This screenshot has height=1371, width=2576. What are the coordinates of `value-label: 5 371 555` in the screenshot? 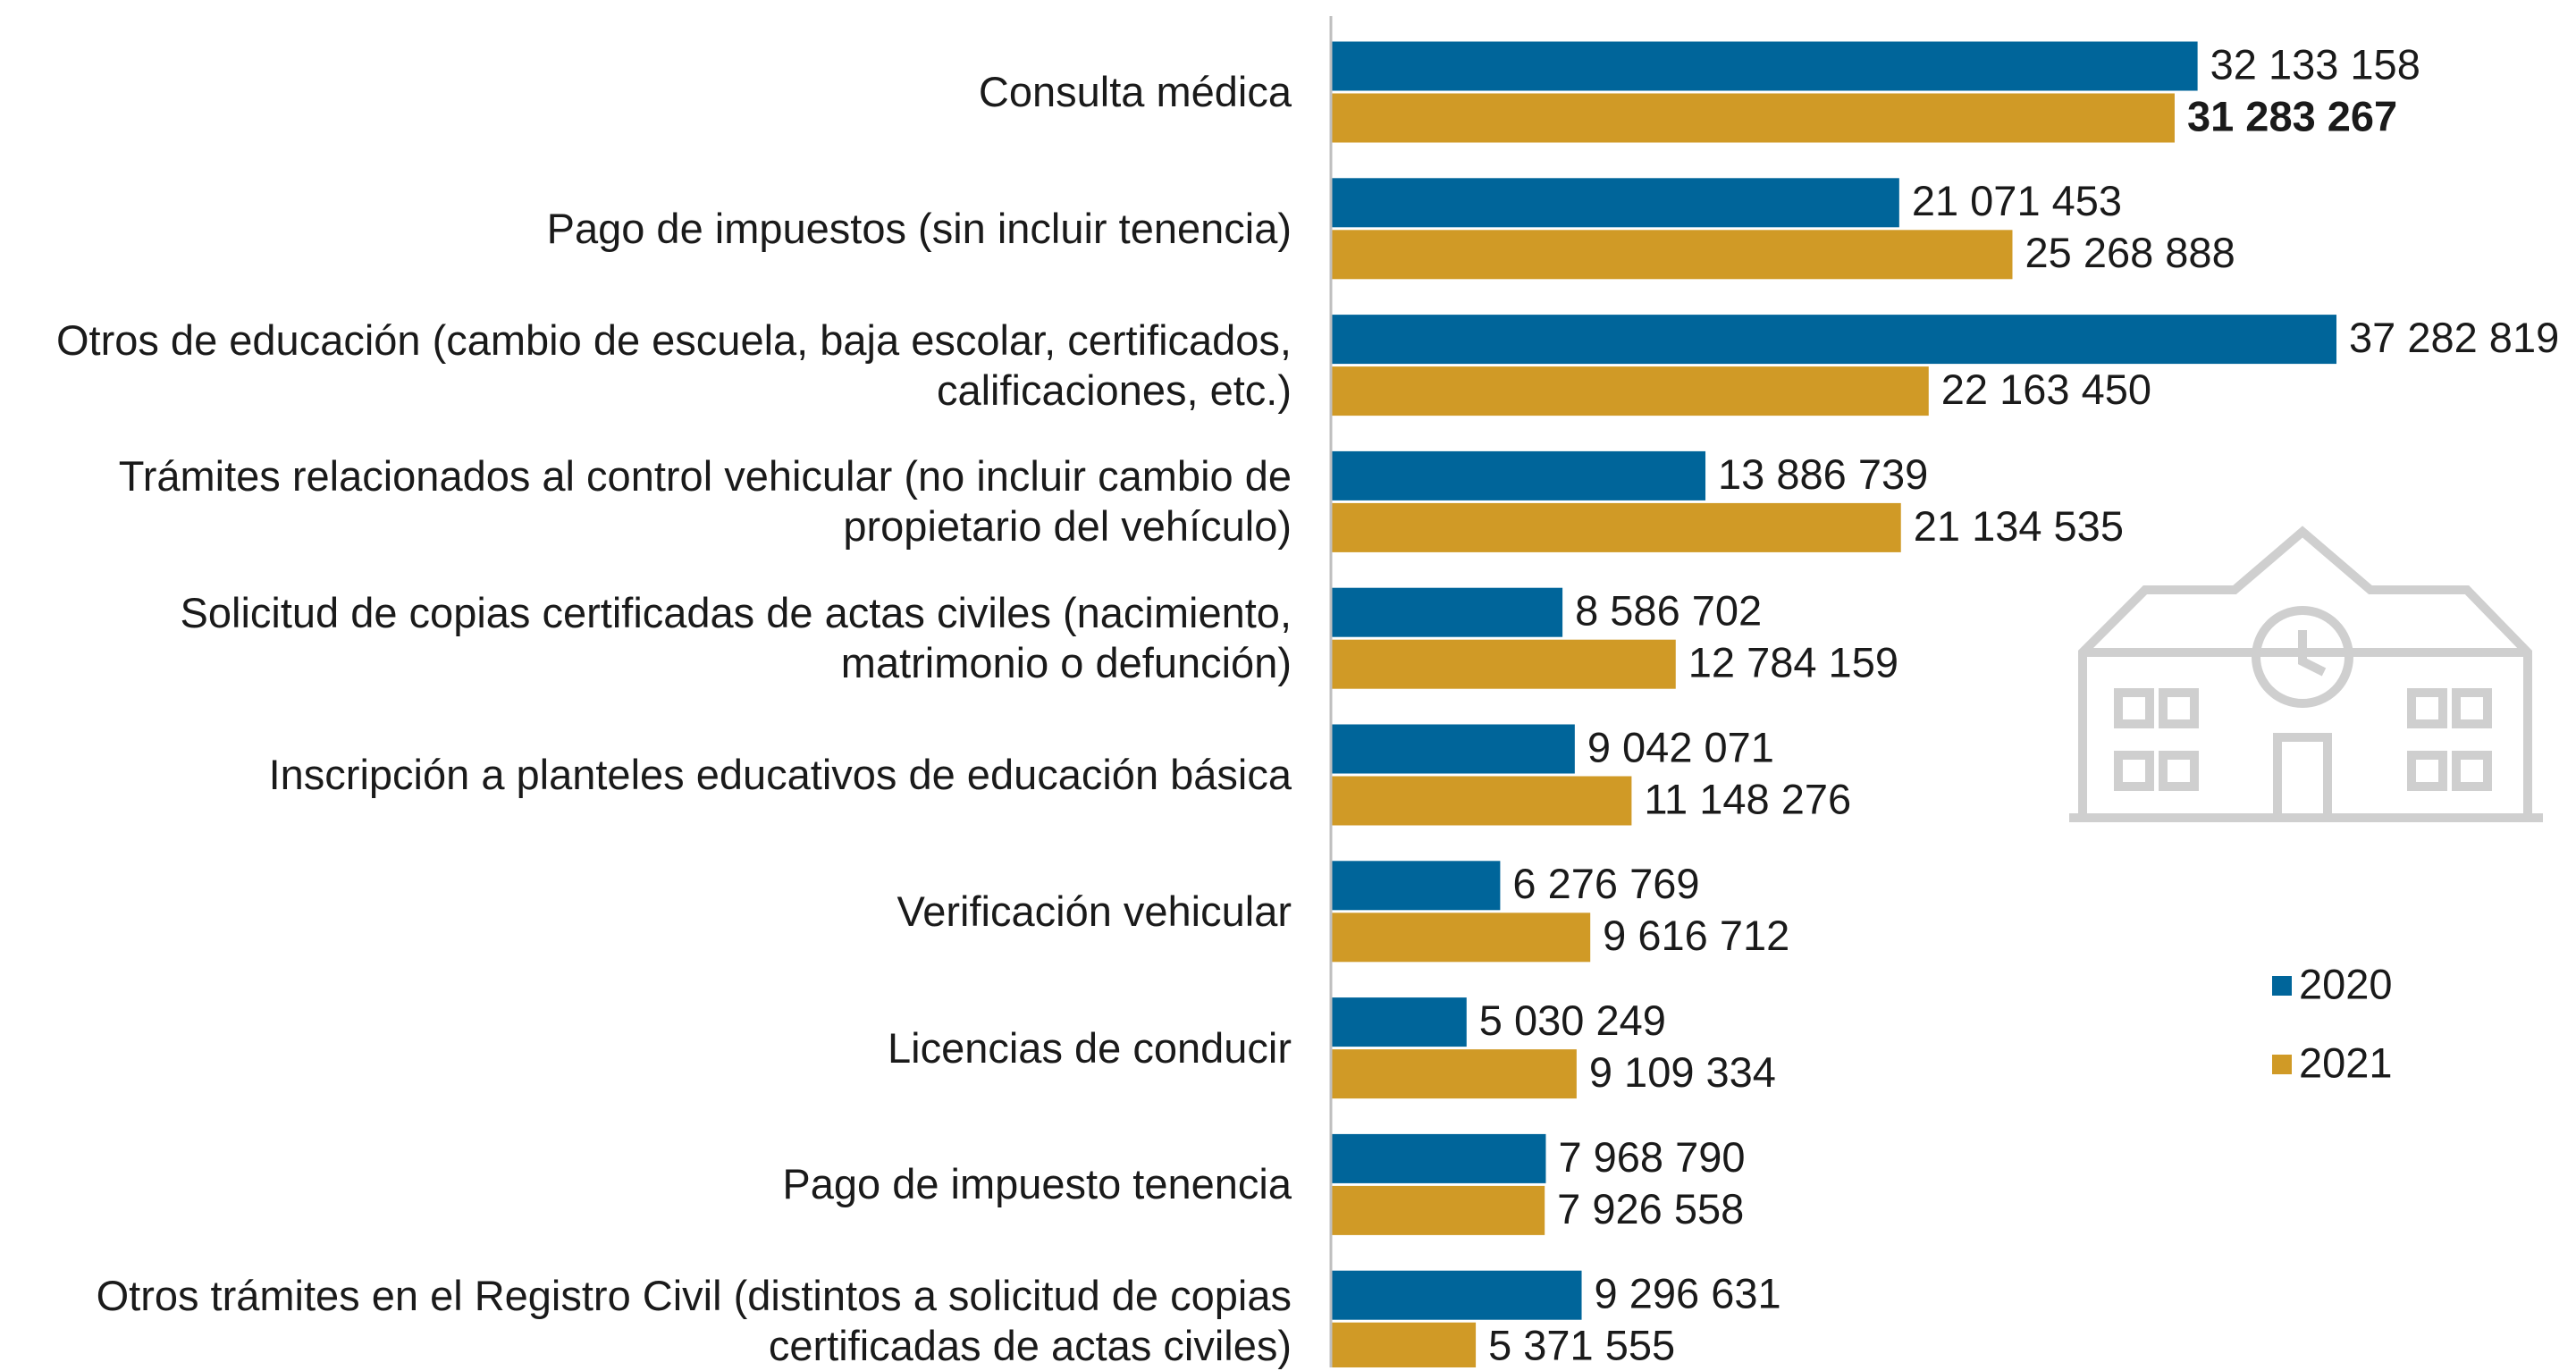 It's located at (1582, 1344).